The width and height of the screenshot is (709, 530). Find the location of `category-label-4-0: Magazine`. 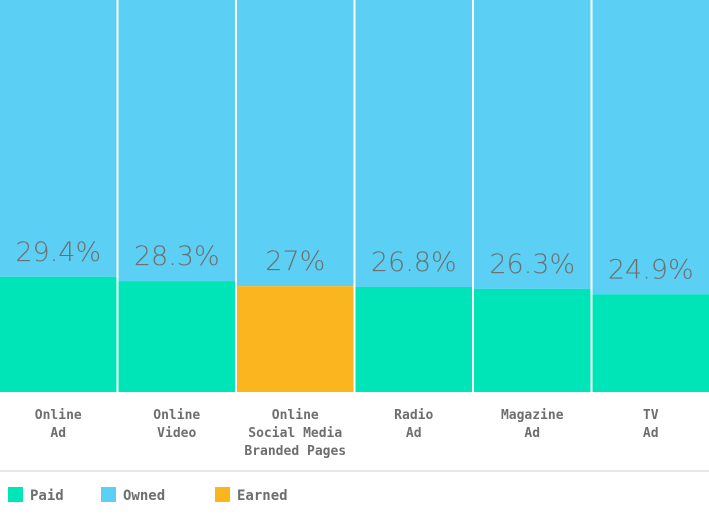

category-label-4-0: Magazine is located at coordinates (532, 415).